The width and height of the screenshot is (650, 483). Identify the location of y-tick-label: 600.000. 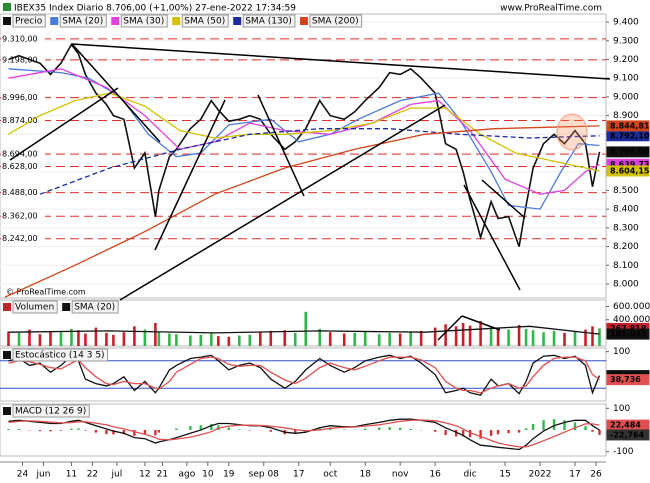
(631, 307).